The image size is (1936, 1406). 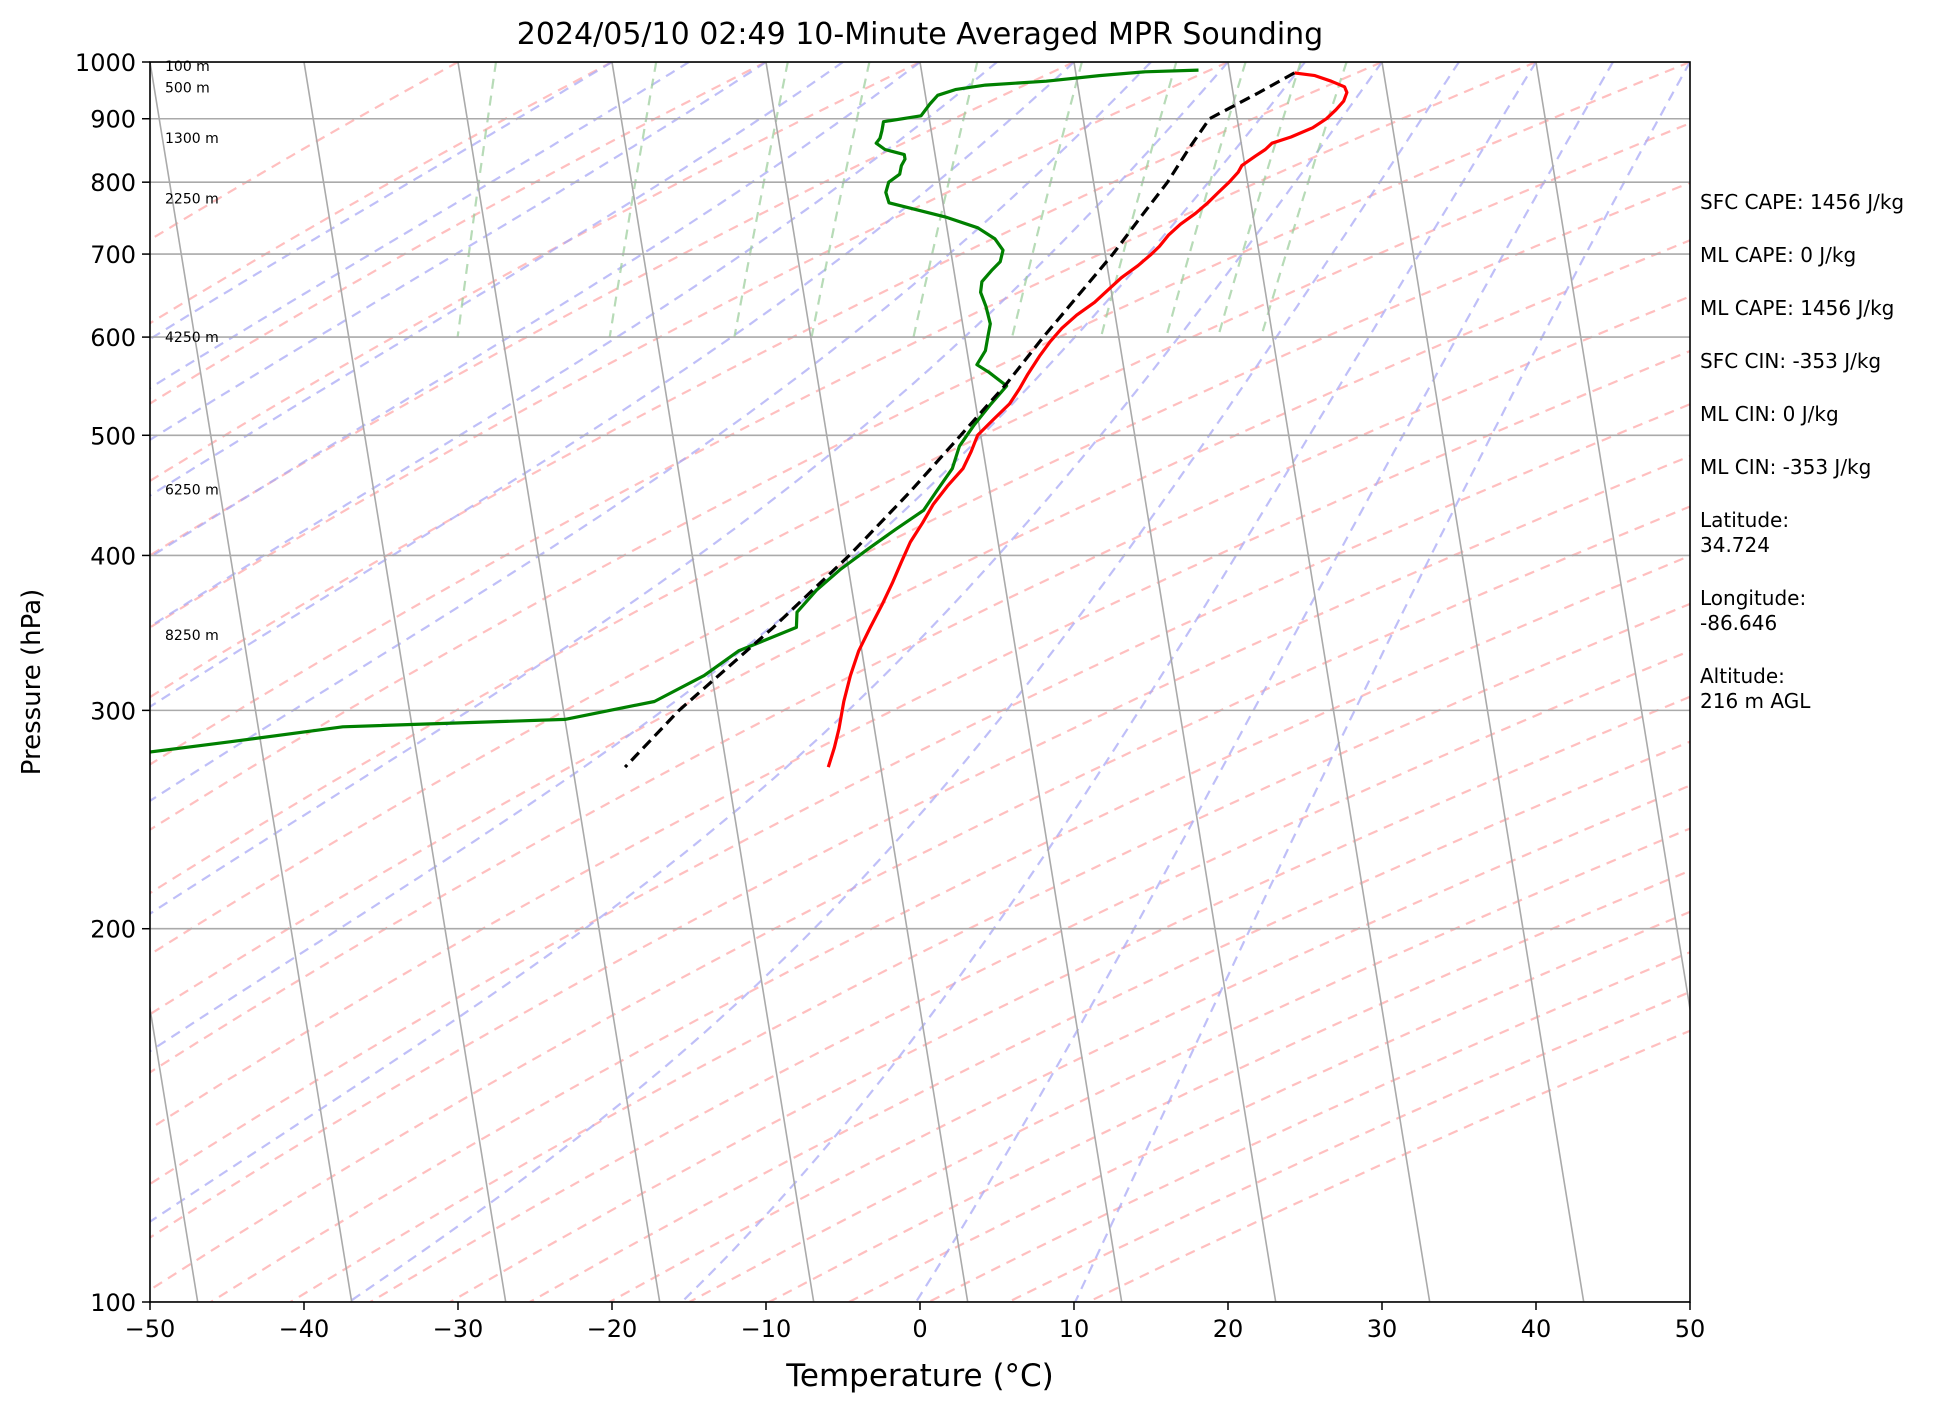 I want to click on x-tick-label: 30, so click(x=1382, y=1329).